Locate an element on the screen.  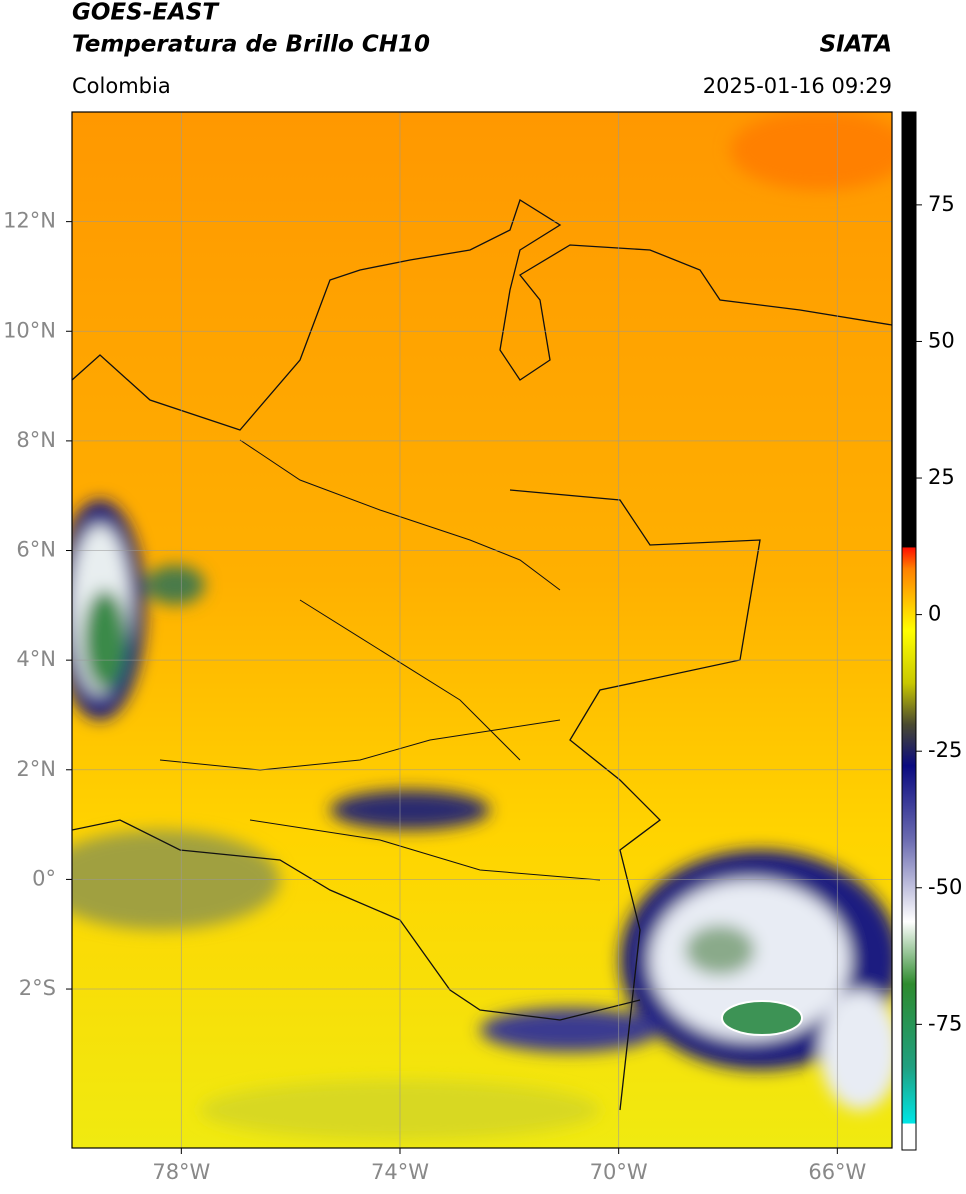
colorbar-tick-label: -50 is located at coordinates (945, 887).